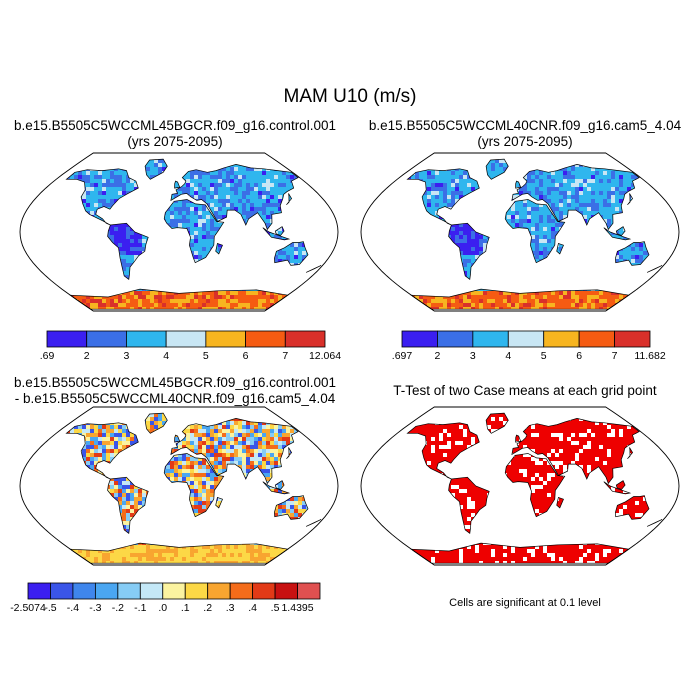  Describe the element at coordinates (252, 608) in the screenshot. I see `colorbar-diff-label: .4` at that location.